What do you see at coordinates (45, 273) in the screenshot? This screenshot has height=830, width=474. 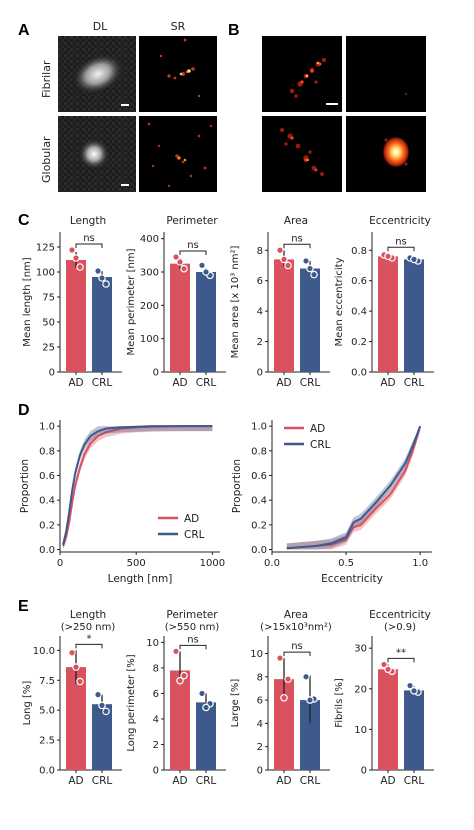 I see `y-tick-label: 100` at bounding box center [45, 273].